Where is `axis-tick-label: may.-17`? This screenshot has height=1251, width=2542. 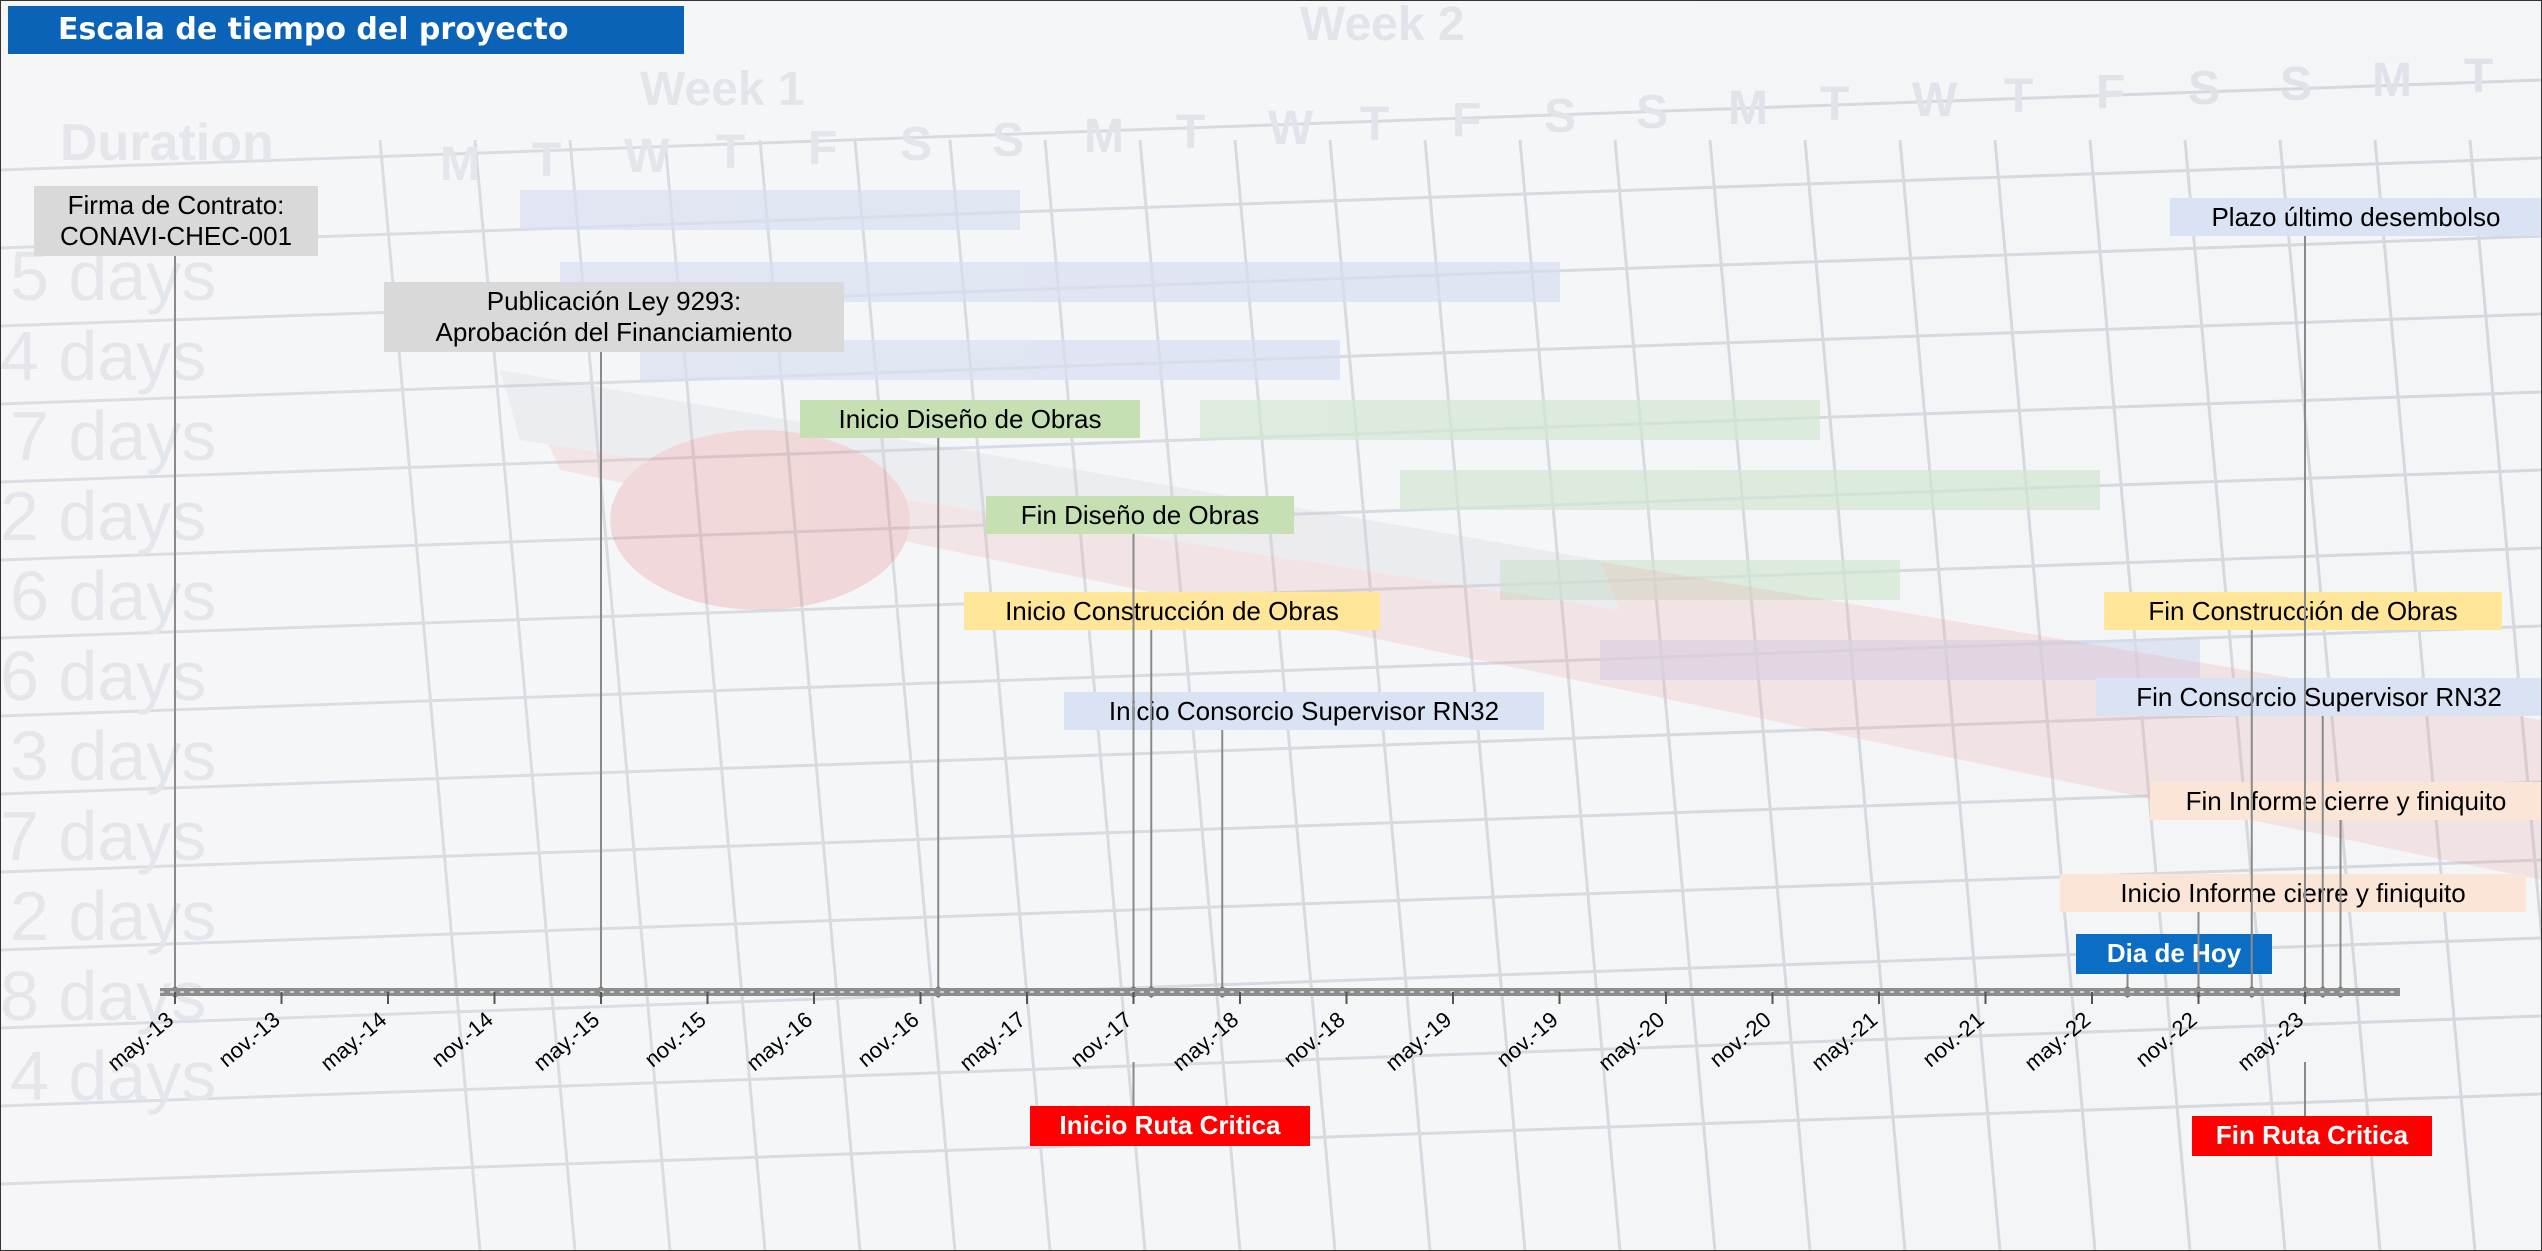
axis-tick-label: may.-17 is located at coordinates (993, 1041).